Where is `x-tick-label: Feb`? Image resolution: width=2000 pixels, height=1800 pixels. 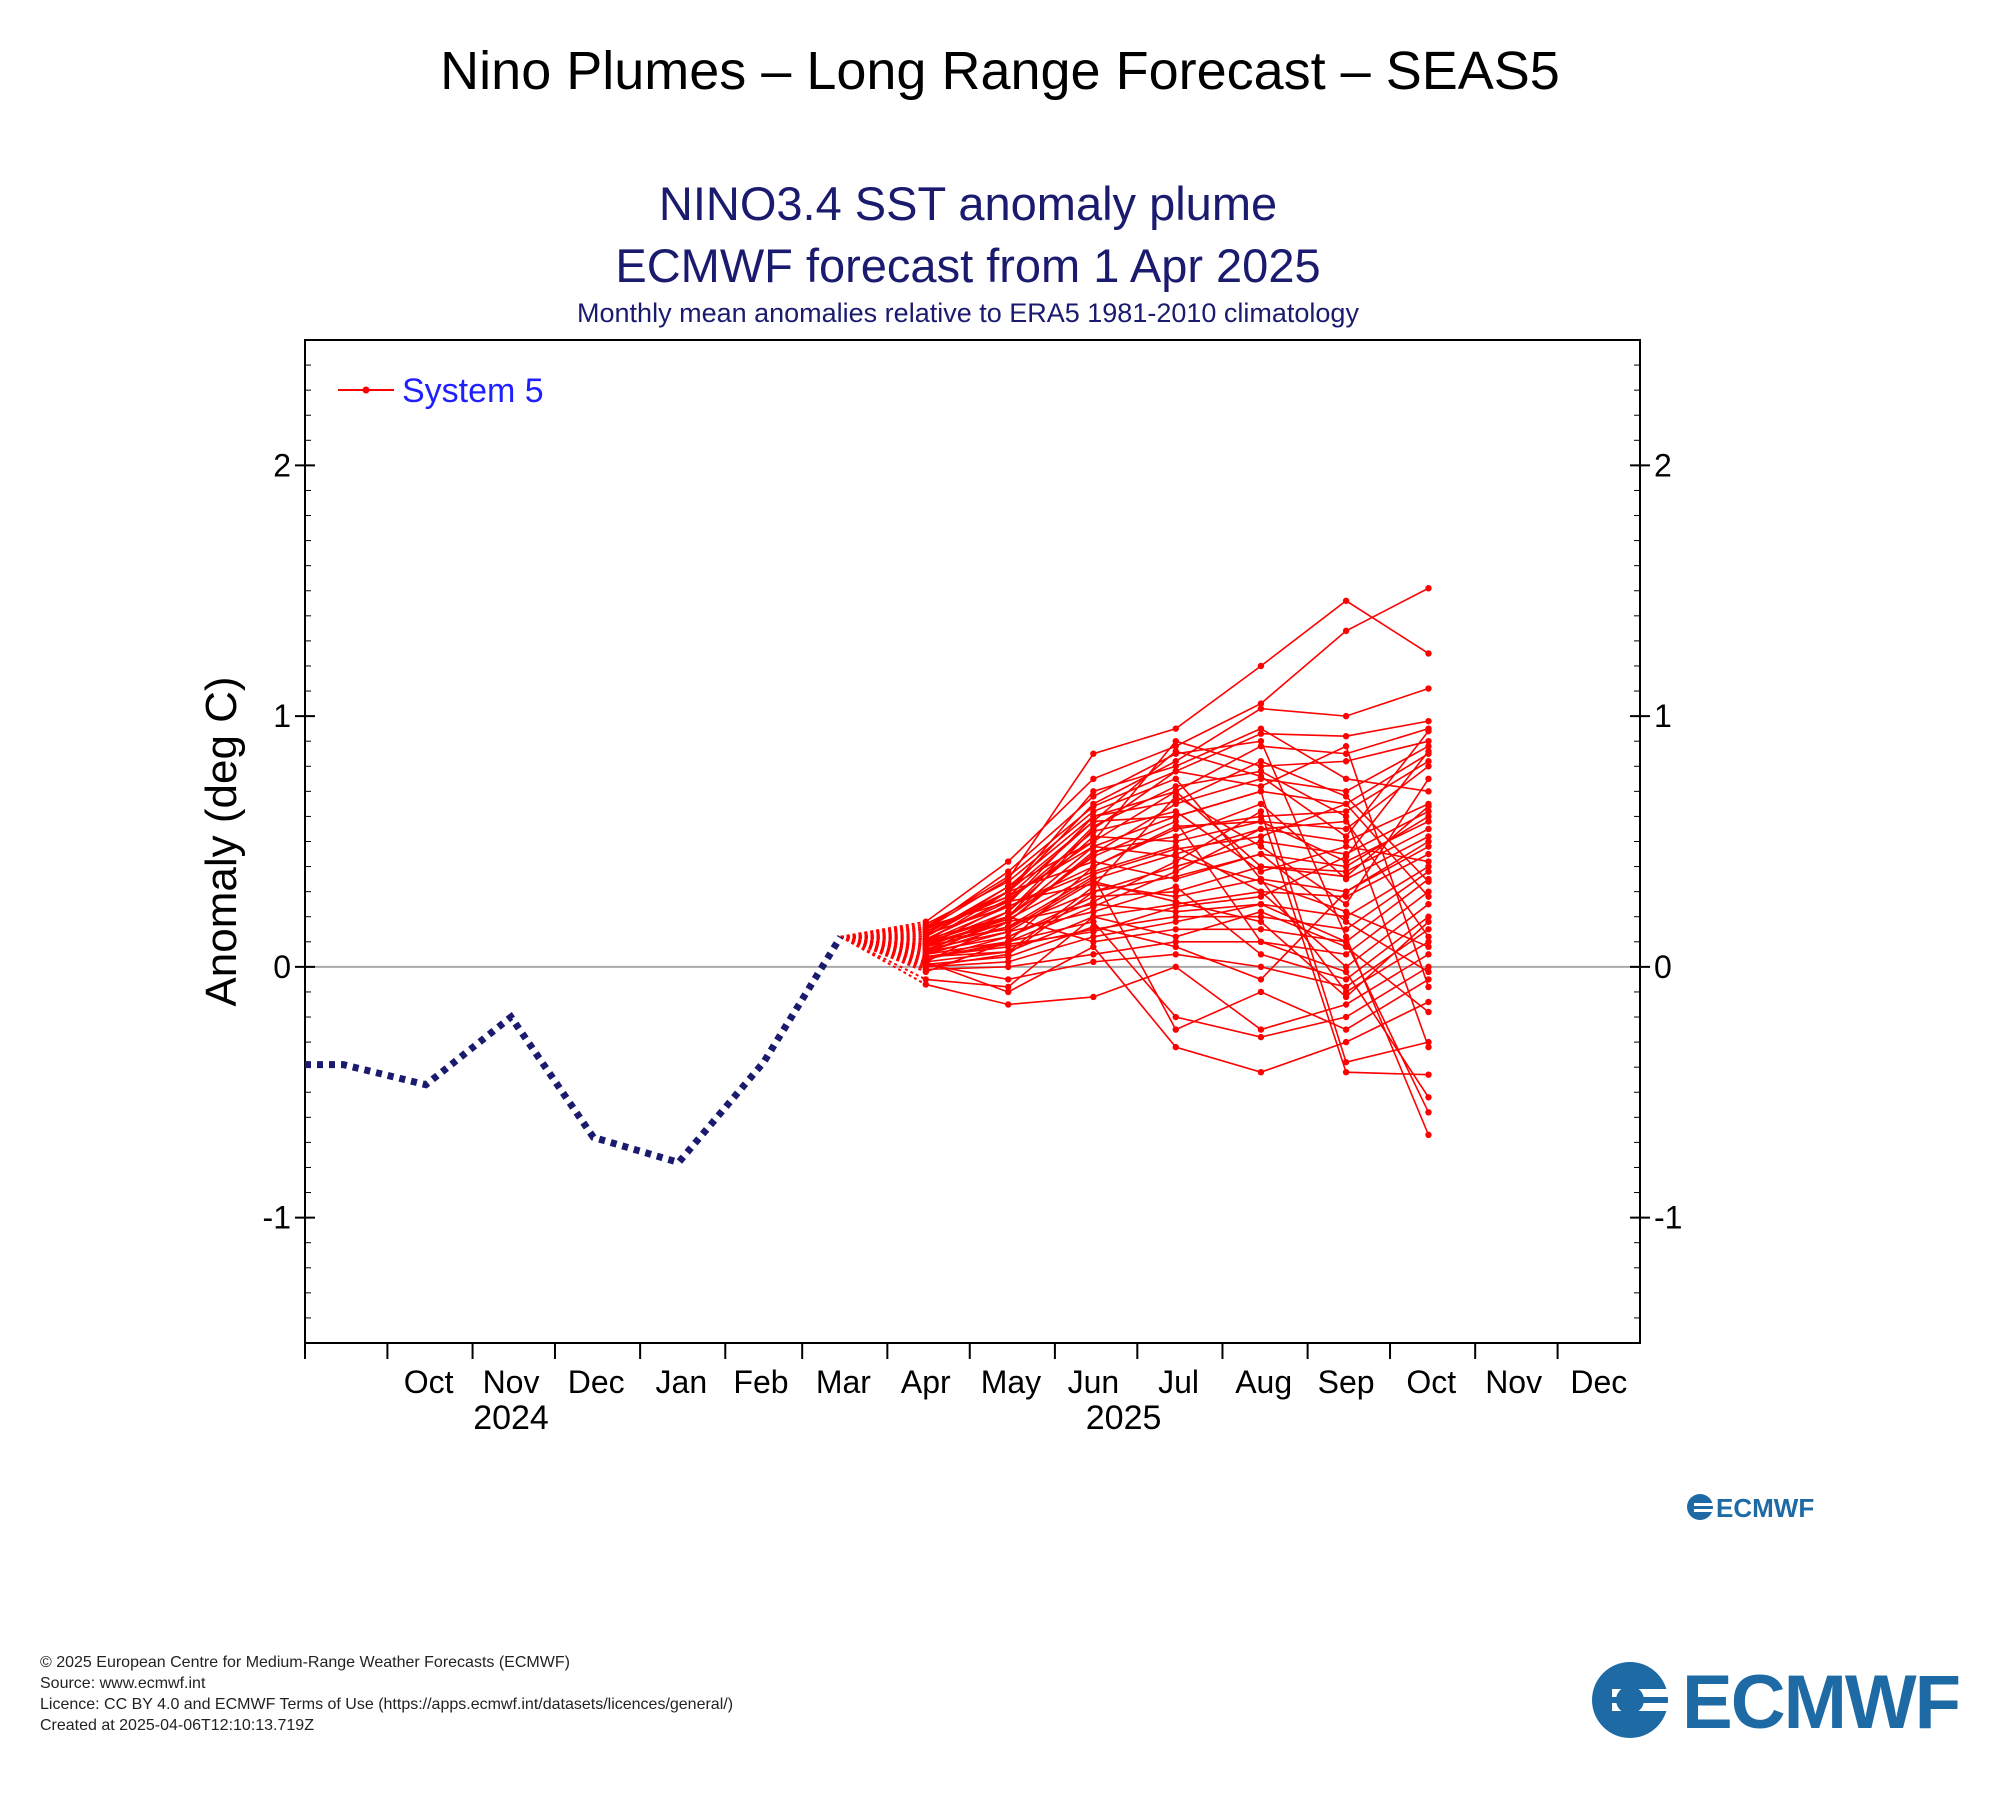
x-tick-label: Feb is located at coordinates (760, 1382).